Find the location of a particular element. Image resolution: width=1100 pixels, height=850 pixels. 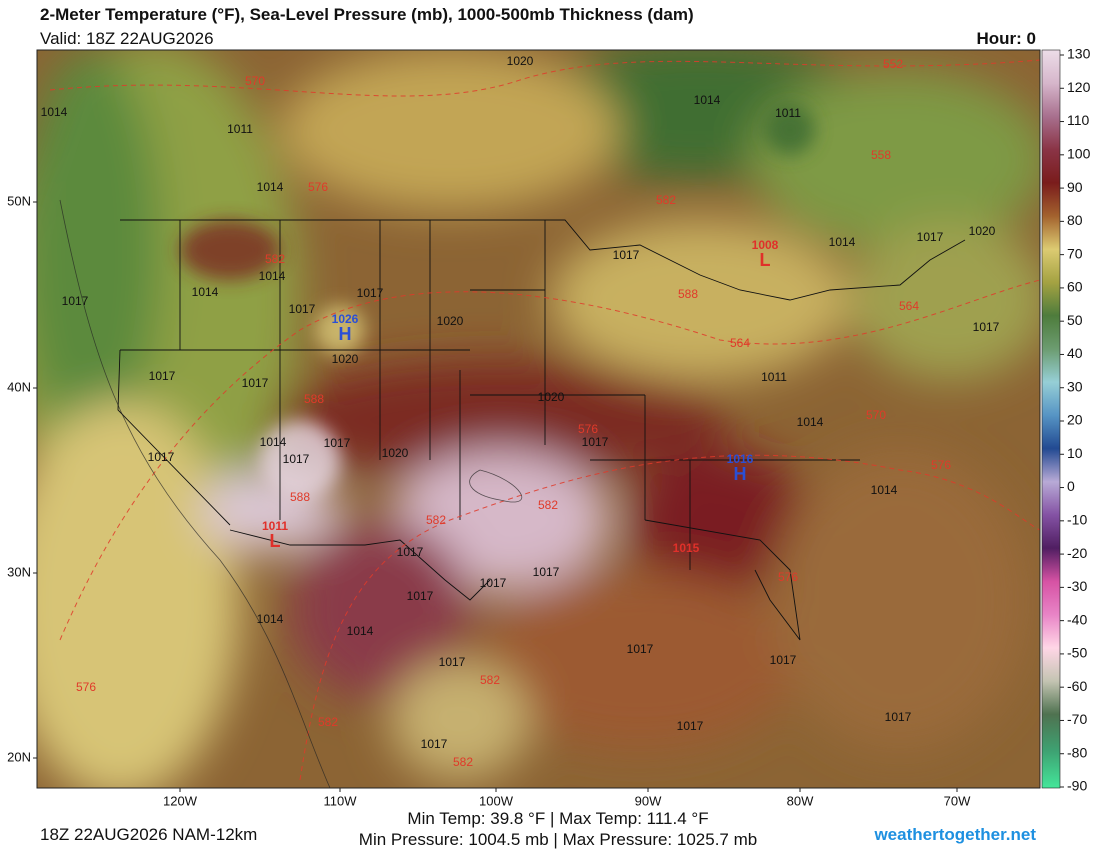

colorbar is located at coordinates (1051, 419).